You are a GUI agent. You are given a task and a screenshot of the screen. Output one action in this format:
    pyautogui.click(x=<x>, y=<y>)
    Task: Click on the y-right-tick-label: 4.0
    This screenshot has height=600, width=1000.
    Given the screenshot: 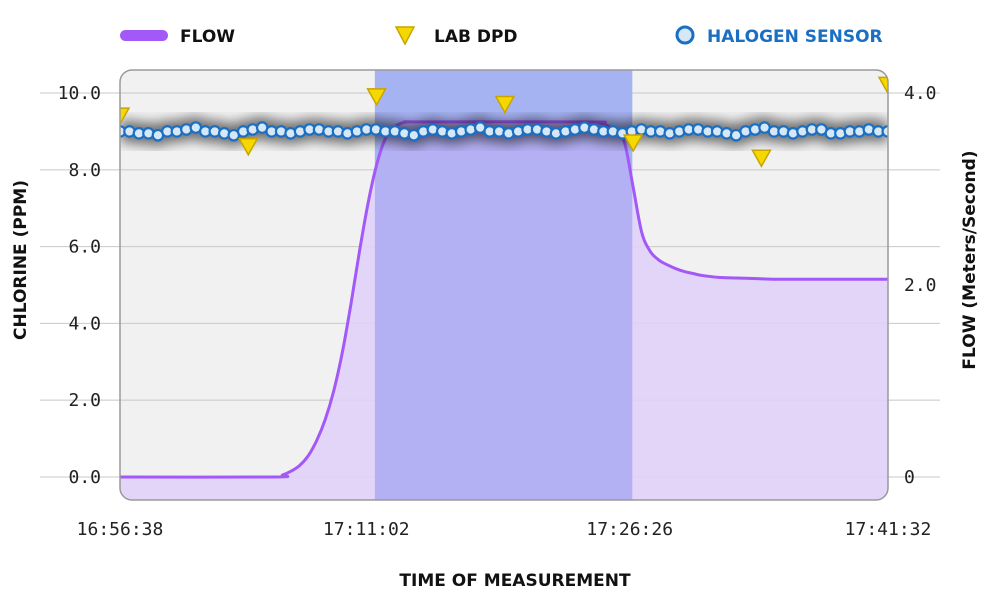 What is the action you would take?
    pyautogui.click(x=920, y=93)
    